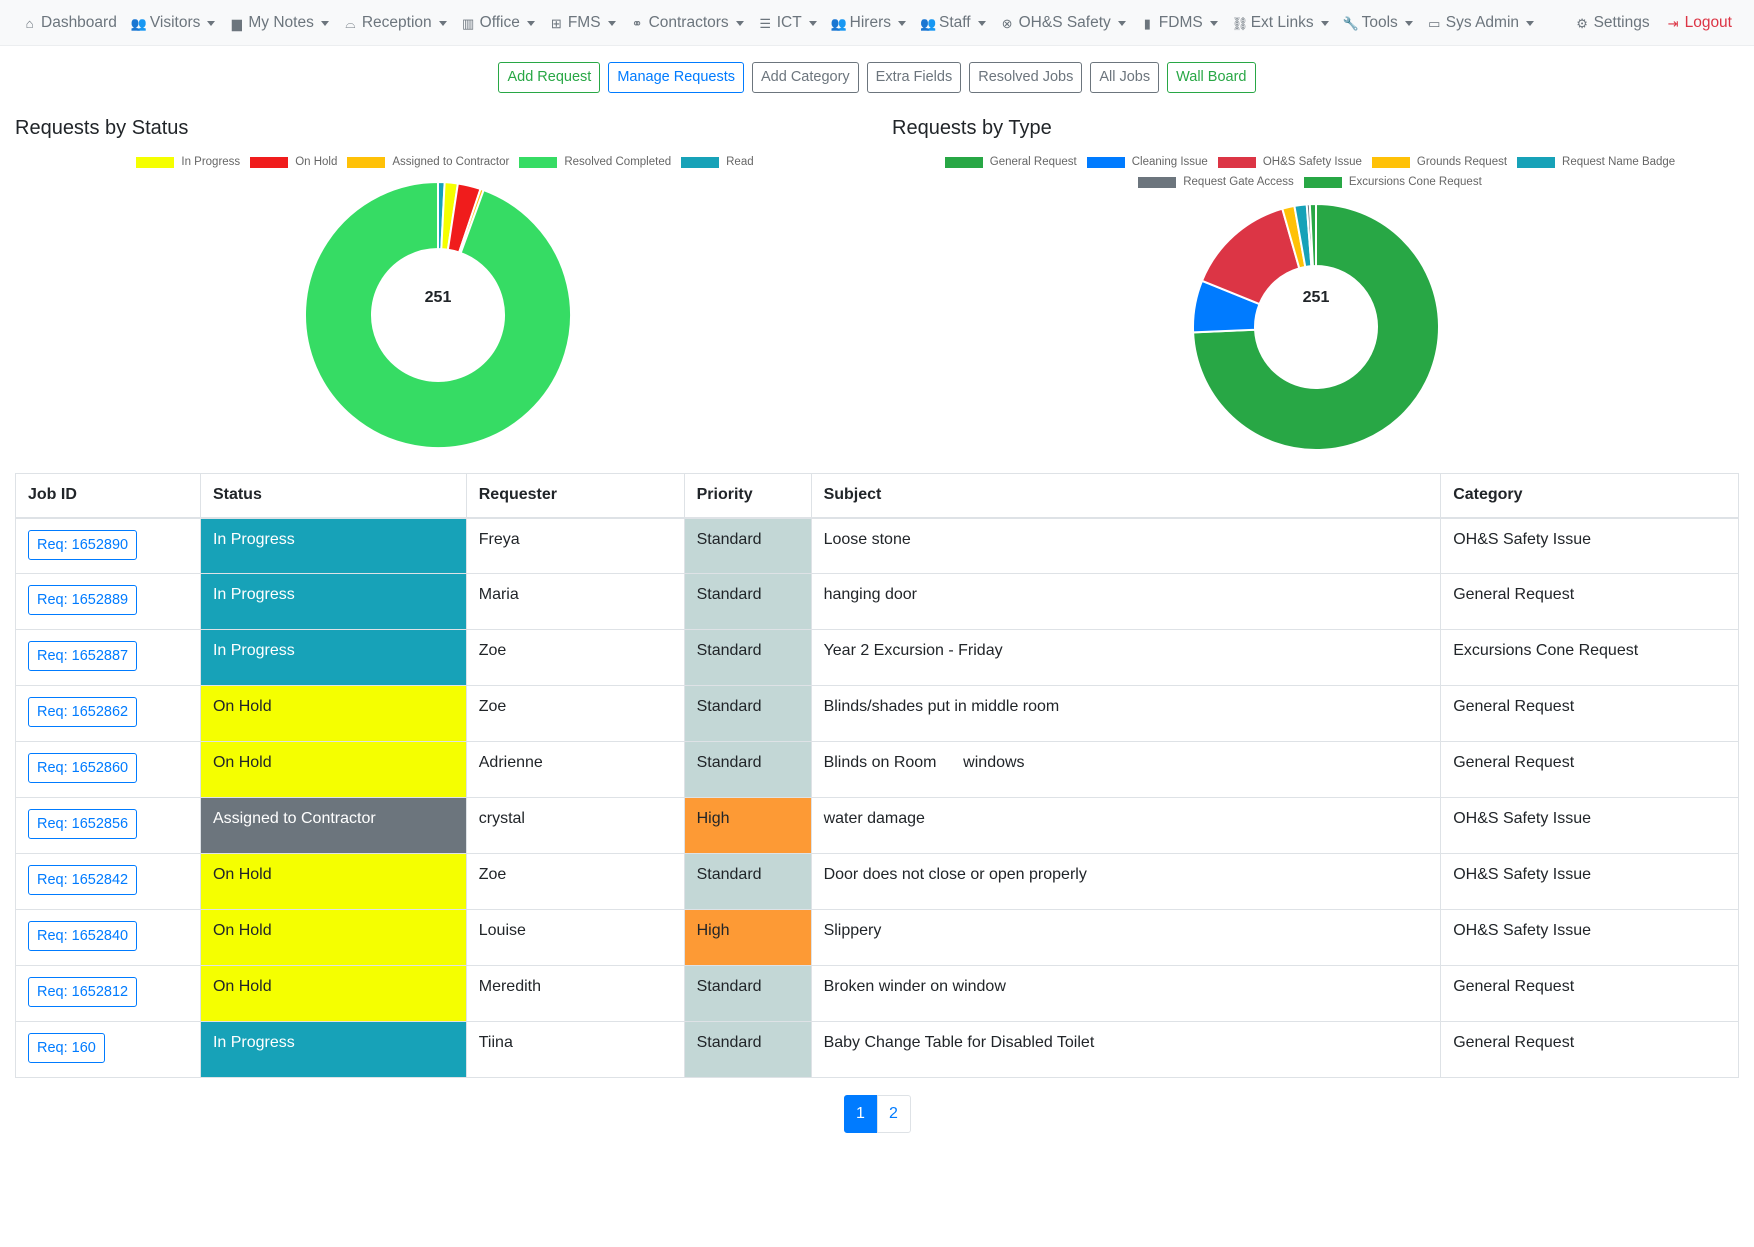 This screenshot has width=1754, height=1247. I want to click on requester-cell: crystal, so click(575, 825).